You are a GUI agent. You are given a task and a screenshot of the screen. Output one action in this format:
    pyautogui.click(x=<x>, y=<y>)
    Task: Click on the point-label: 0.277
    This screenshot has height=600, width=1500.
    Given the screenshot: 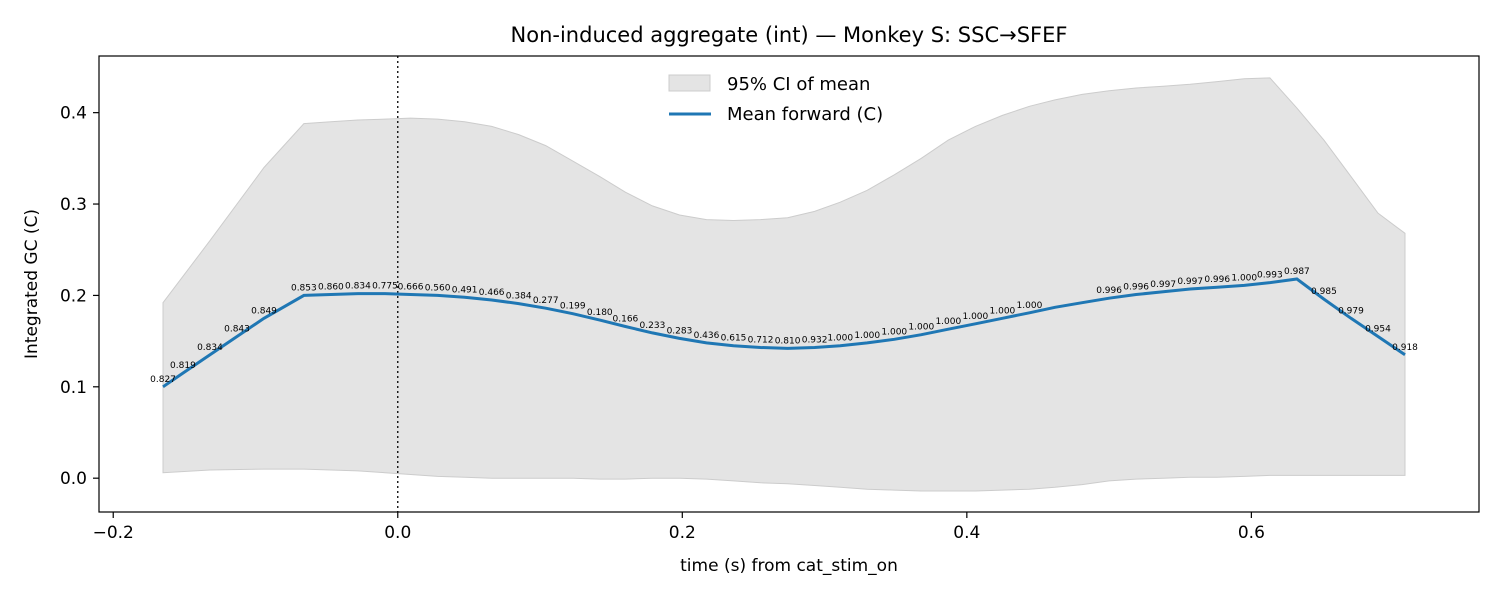 What is the action you would take?
    pyautogui.click(x=546, y=301)
    